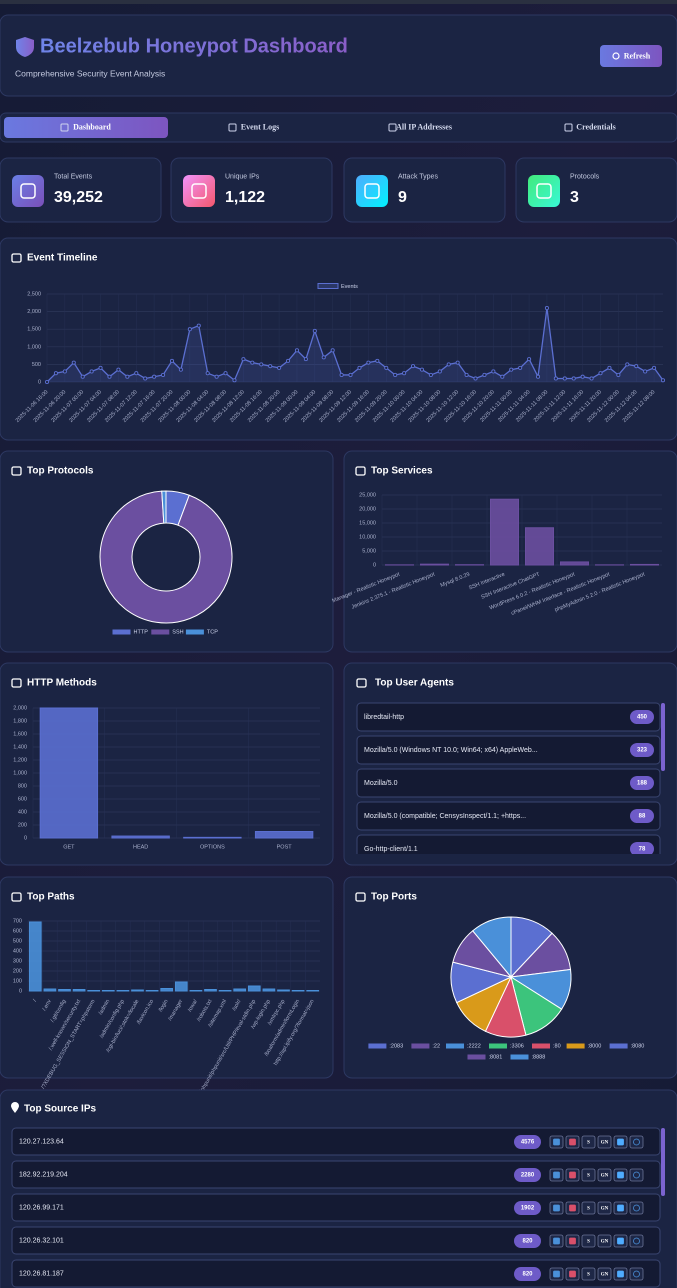  I want to click on legend-label: HTTP, so click(141, 632).